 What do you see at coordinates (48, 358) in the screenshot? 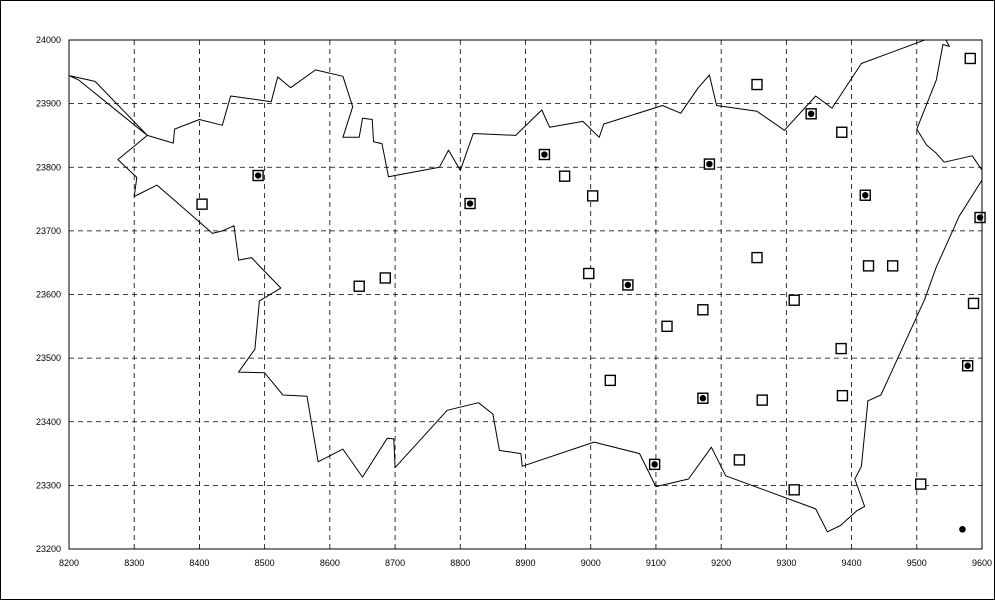
I see `y-tick-label: 23500` at bounding box center [48, 358].